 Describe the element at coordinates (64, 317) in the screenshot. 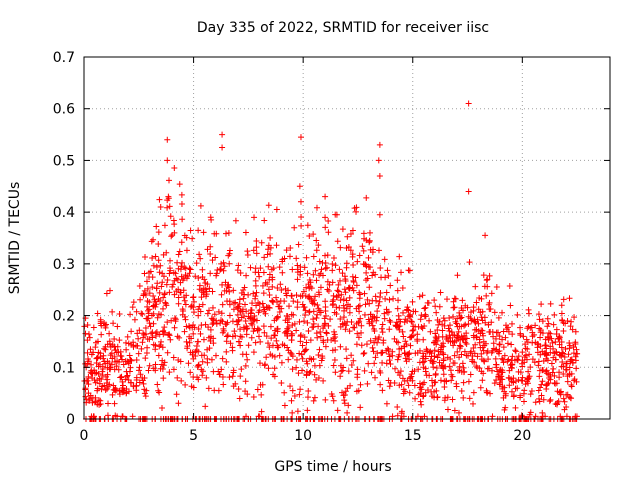

I see `y-tick-label: 0.2` at that location.